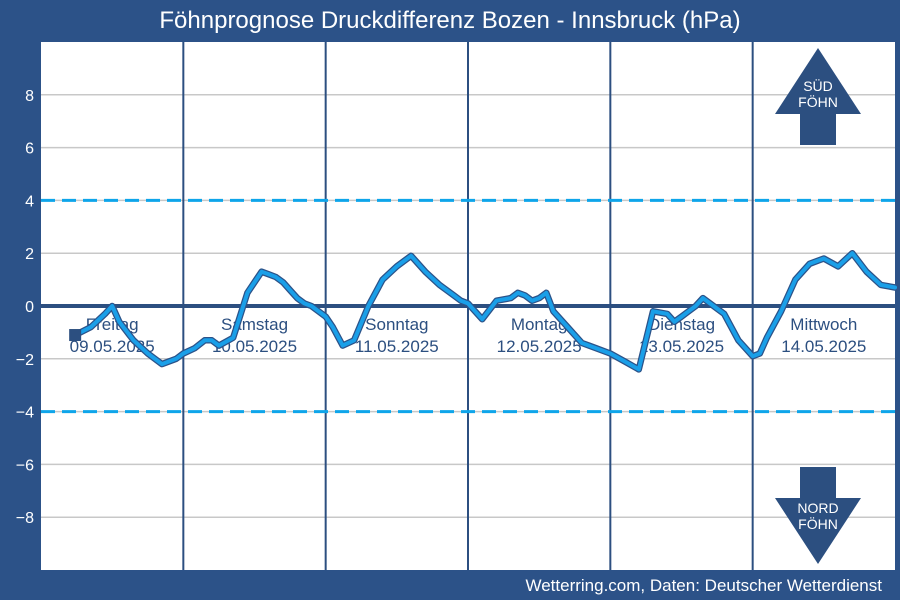 The width and height of the screenshot is (900, 600). Describe the element at coordinates (818, 523) in the screenshot. I see `down-arrow-label-2: FÖHN` at that location.